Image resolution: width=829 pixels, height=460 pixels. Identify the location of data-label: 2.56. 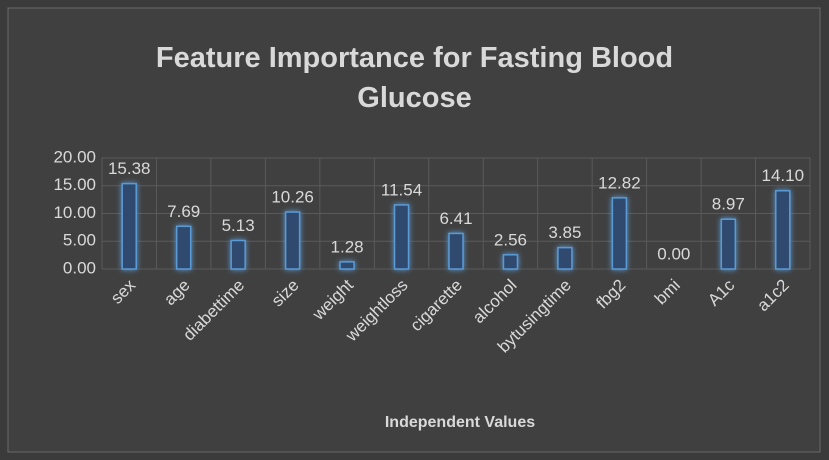
(510, 239).